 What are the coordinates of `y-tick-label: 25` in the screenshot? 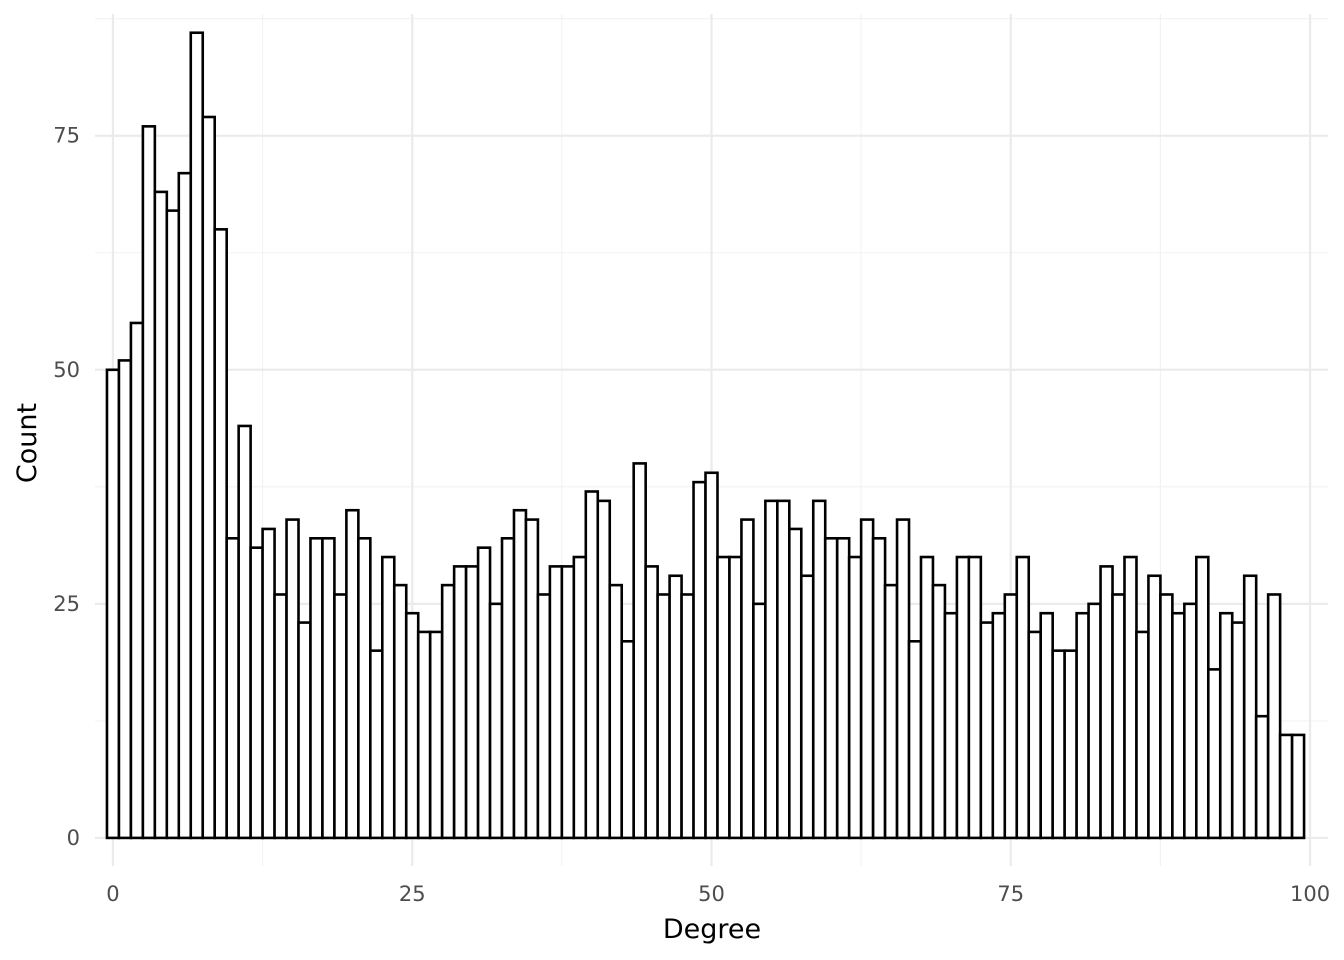 It's located at (66, 604).